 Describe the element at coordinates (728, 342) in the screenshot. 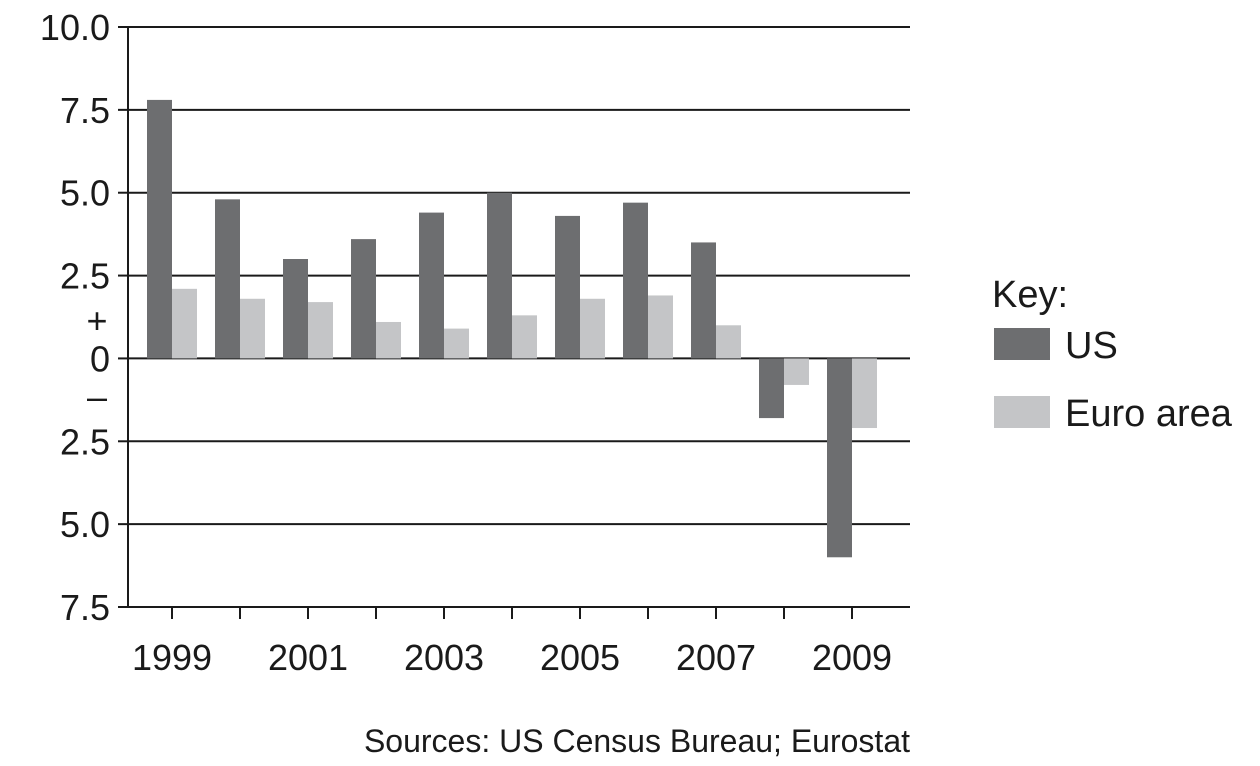

I see `bar-euro-area-2007` at that location.